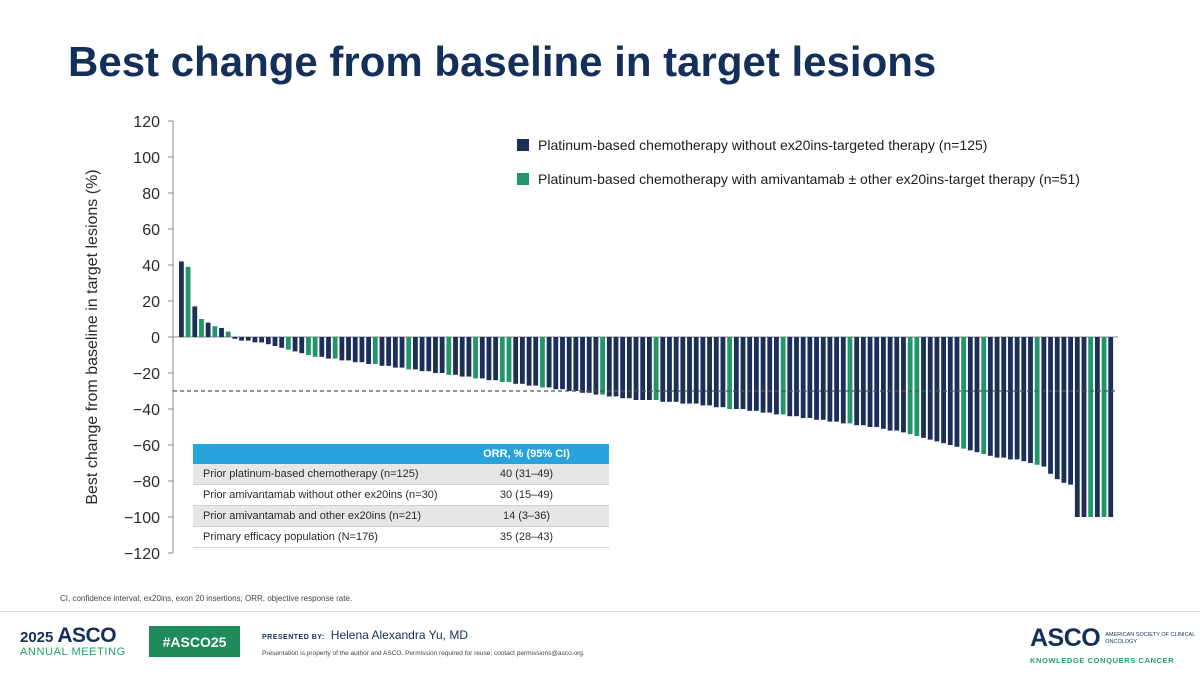 This screenshot has width=1200, height=674. I want to click on y-tick-label: −80, so click(146, 482).